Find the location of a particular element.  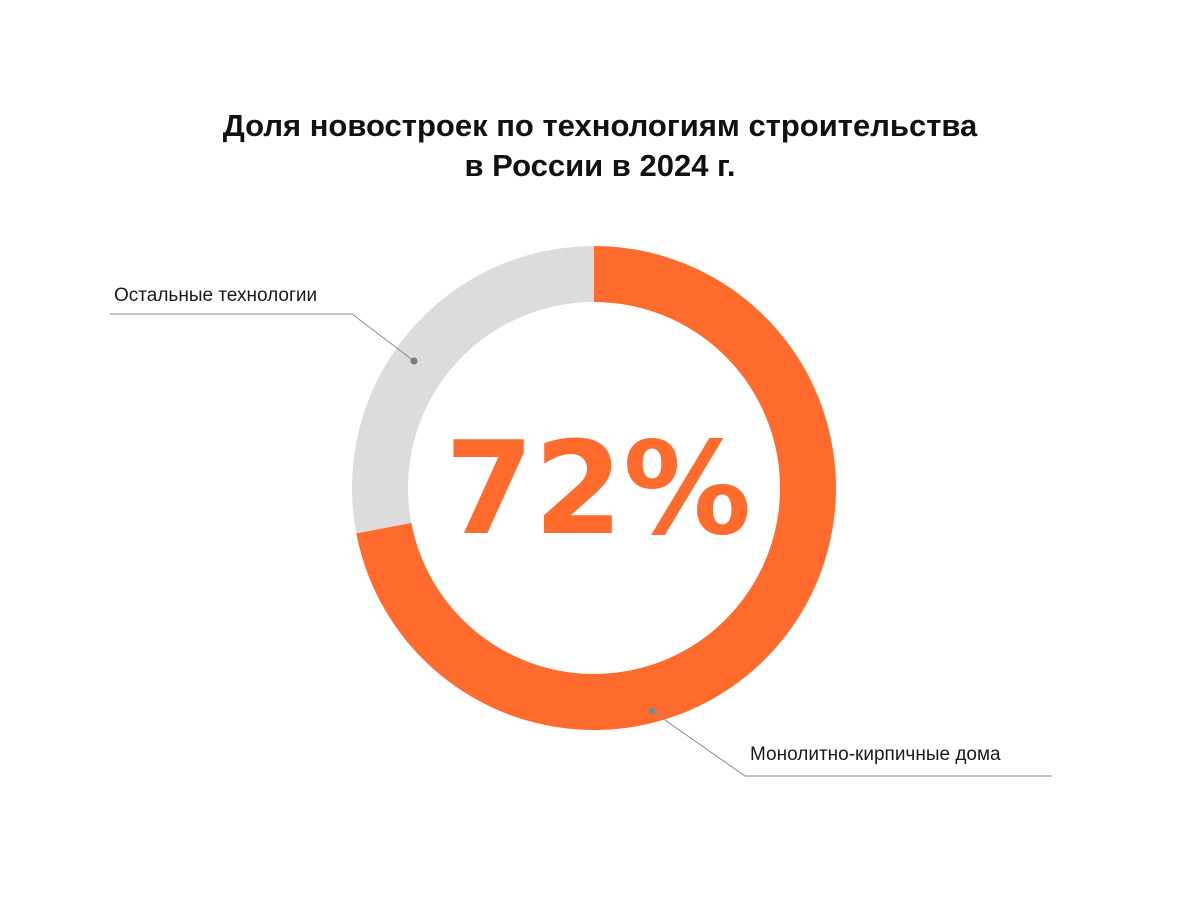

chart-title-line-2: в России в 2024 г. is located at coordinates (600, 165).